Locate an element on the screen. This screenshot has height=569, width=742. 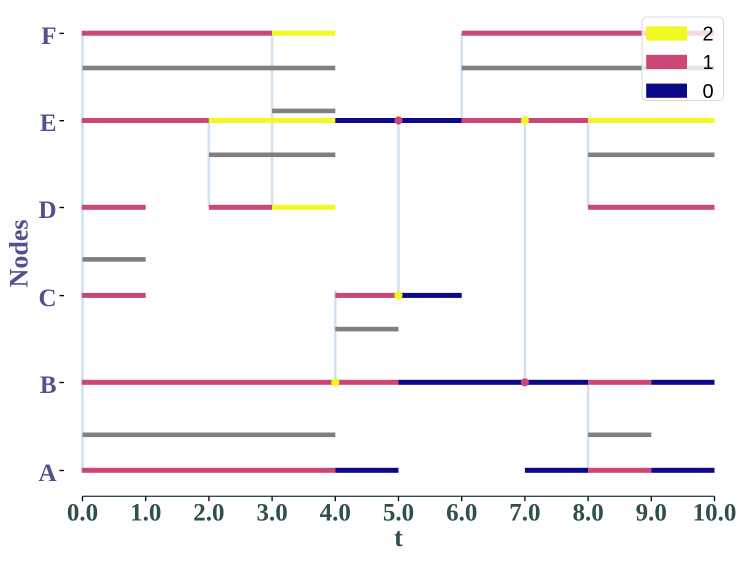
svg-text: 4.0 is located at coordinates (335, 513).